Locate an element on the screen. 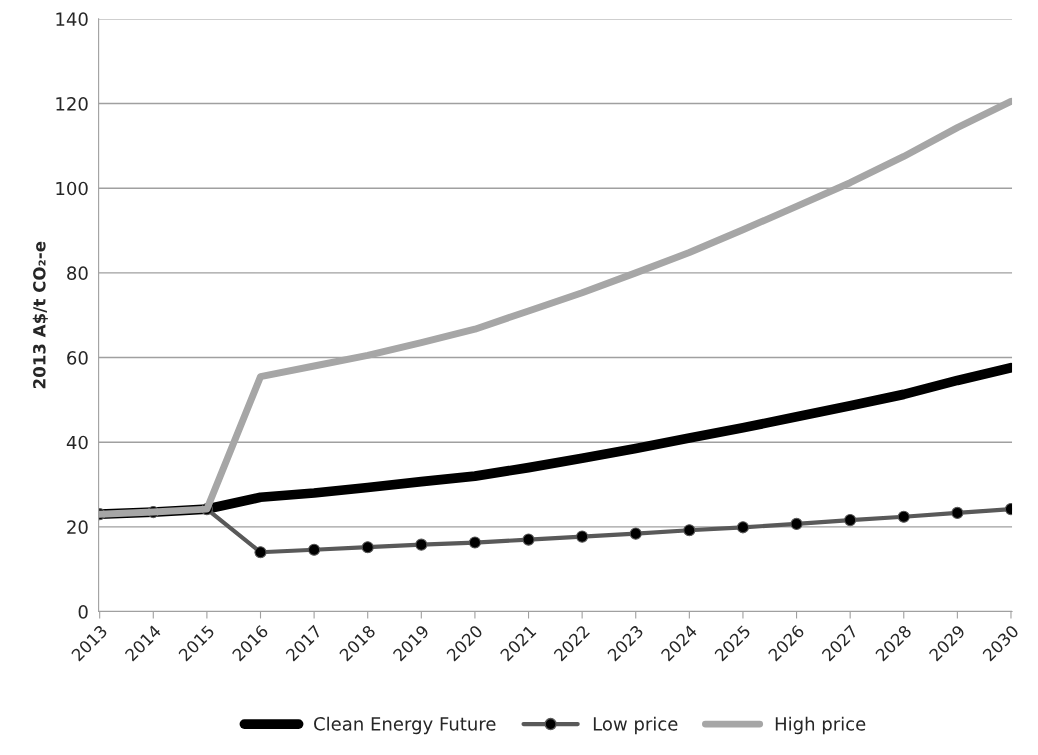 The height and width of the screenshot is (755, 1038). legend-label: Low price is located at coordinates (635, 725).